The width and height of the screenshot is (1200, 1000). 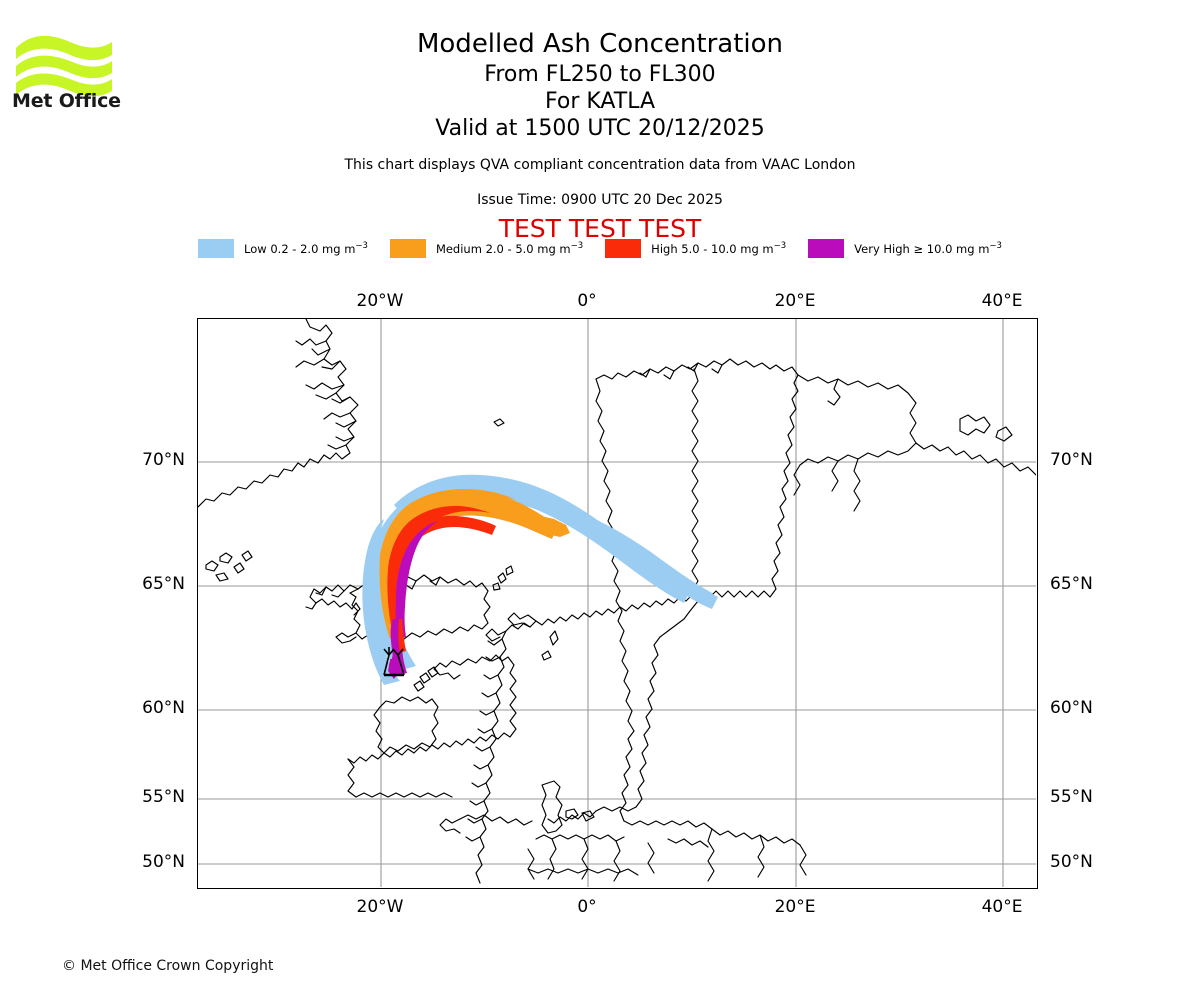 I want to click on valid-time-subtitle: Valid at 1500 UTC 20/12/2025, so click(x=600, y=128).